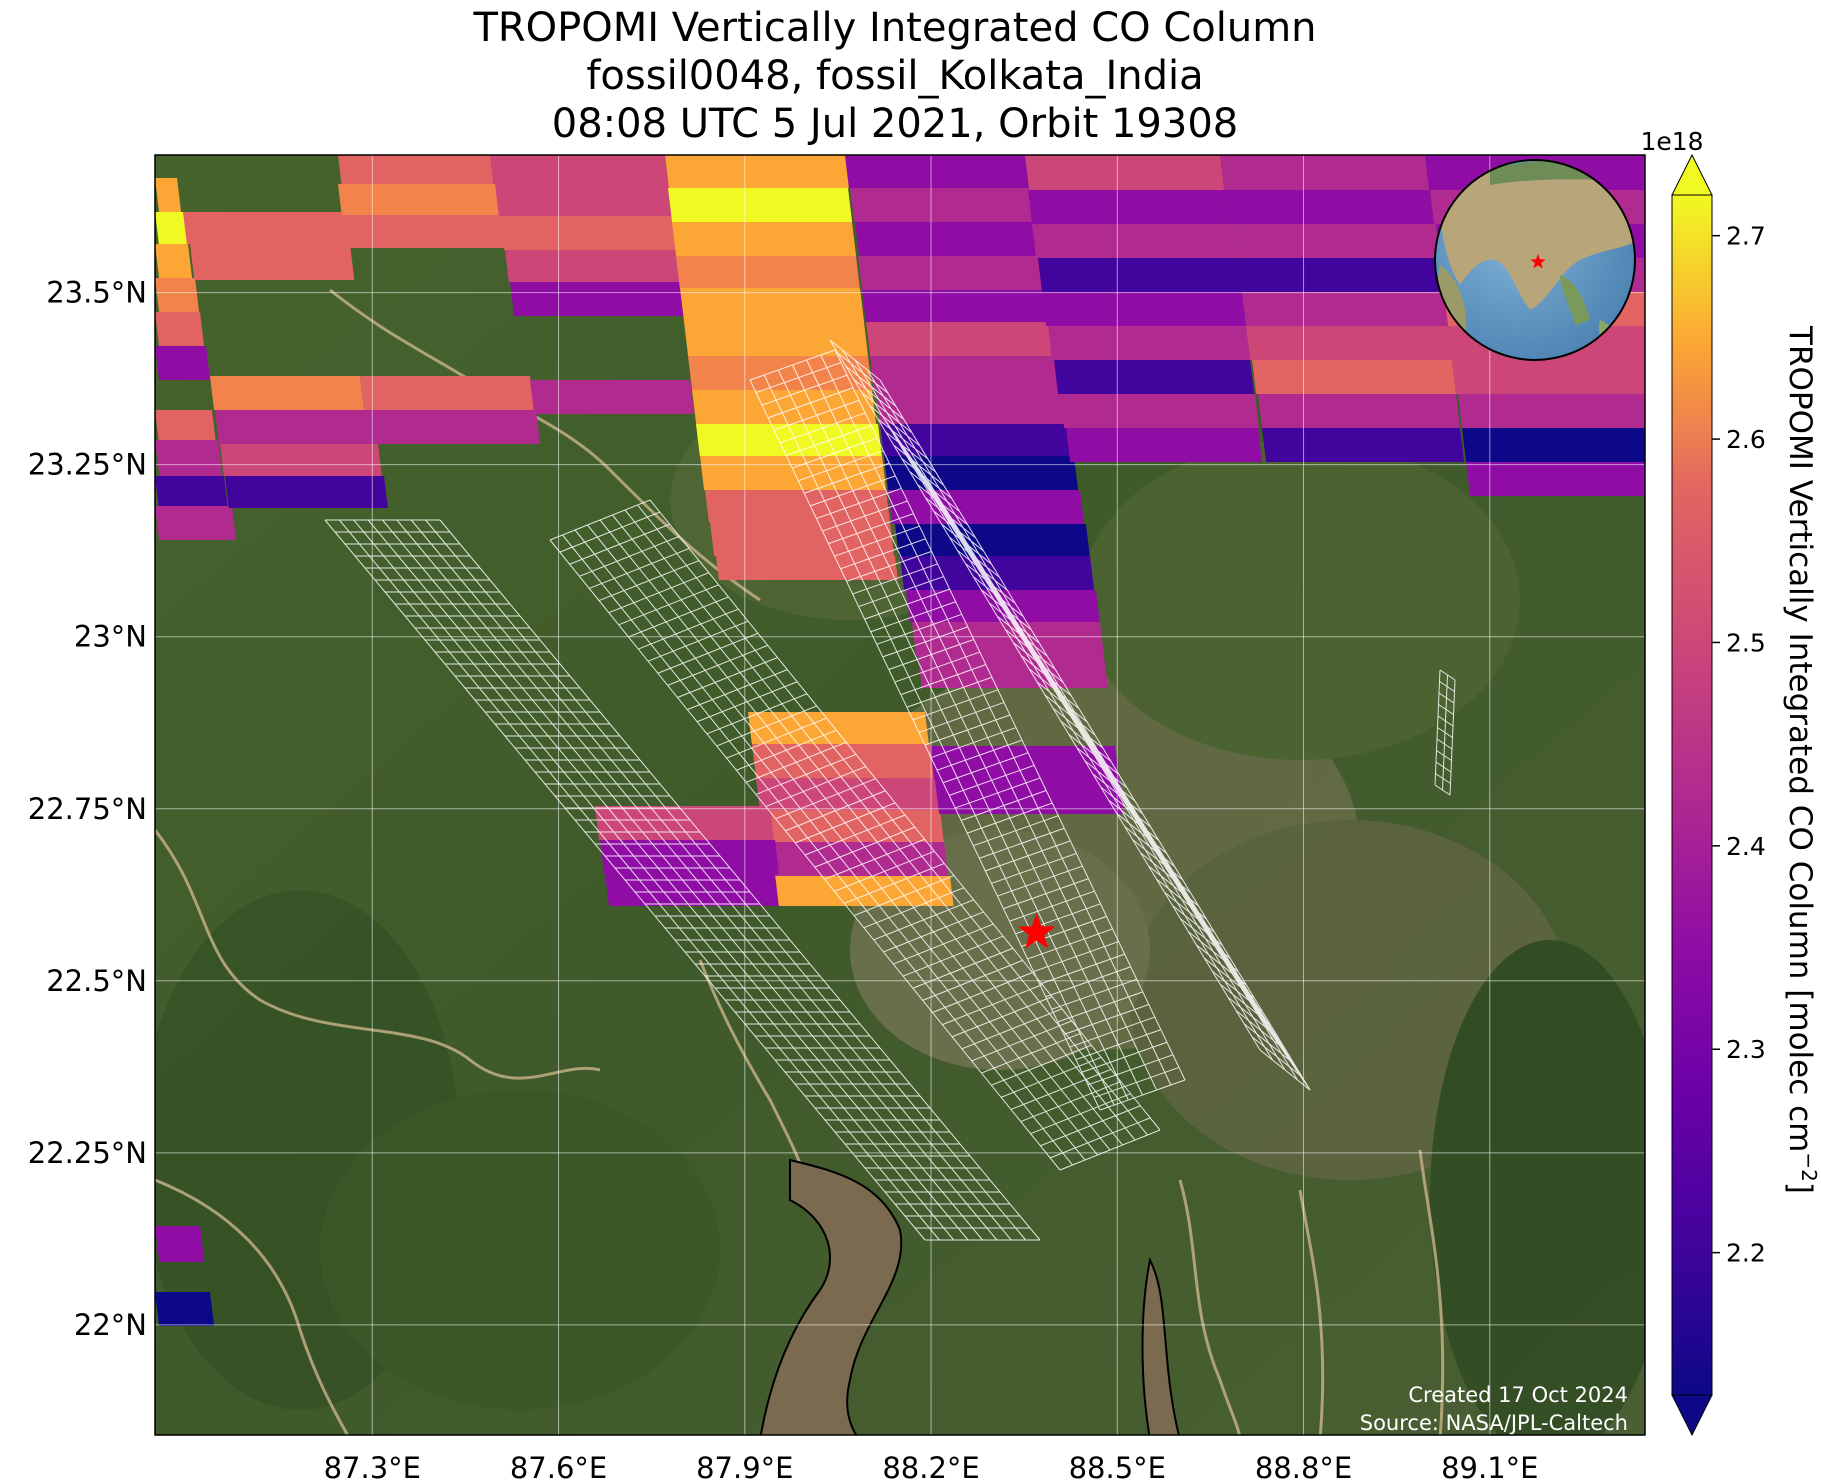 The image size is (1821, 1480). Describe the element at coordinates (1037, 931) in the screenshot. I see `target-location-star-icon` at that location.